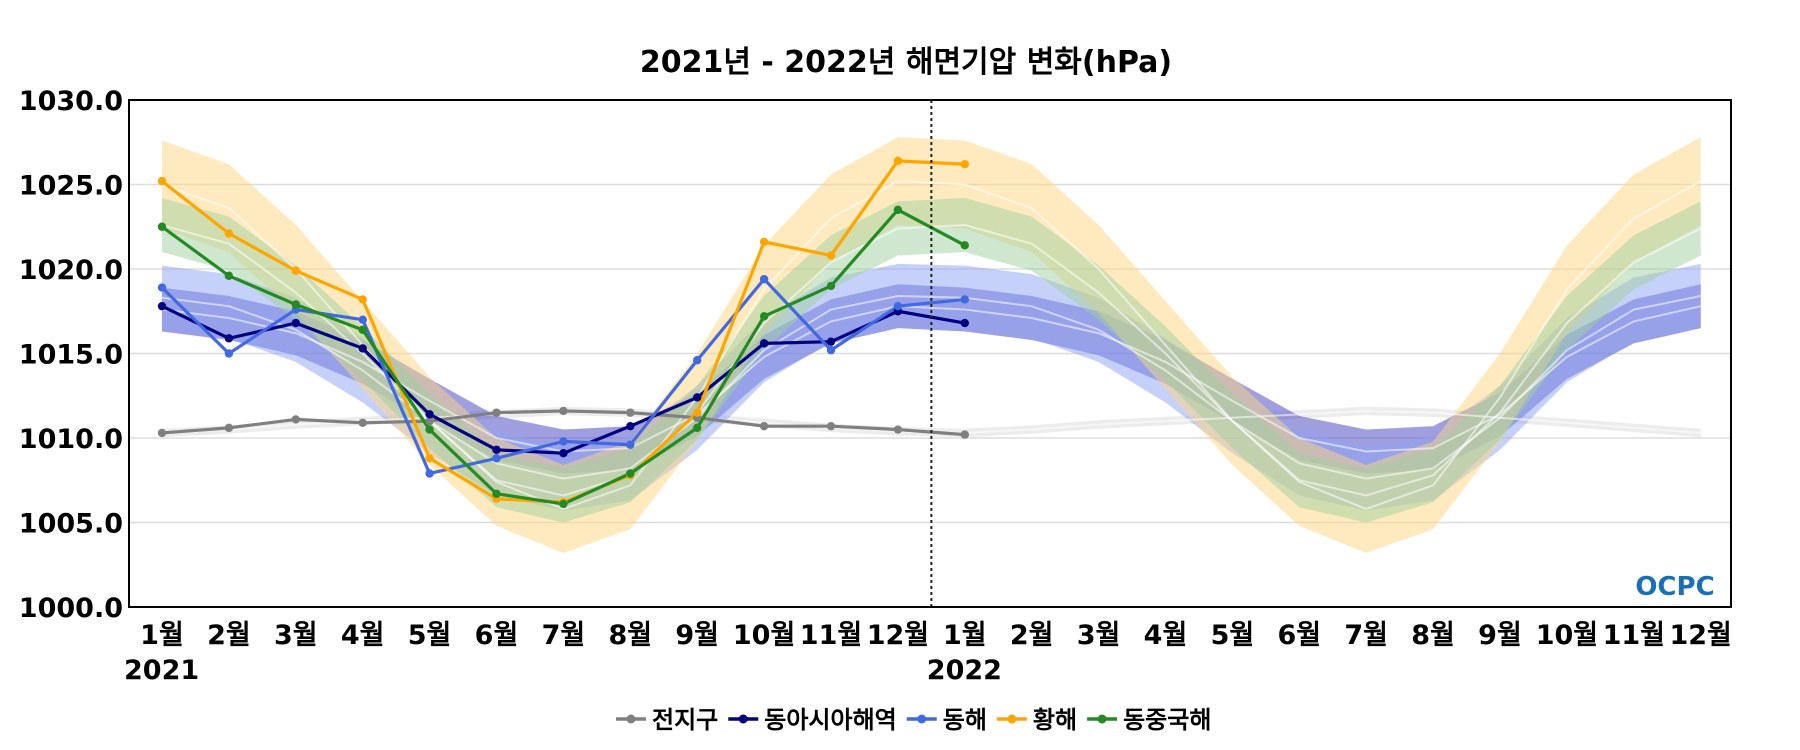 This screenshot has height=750, width=1800. I want to click on y-tick-label: 1005.0, so click(71, 524).